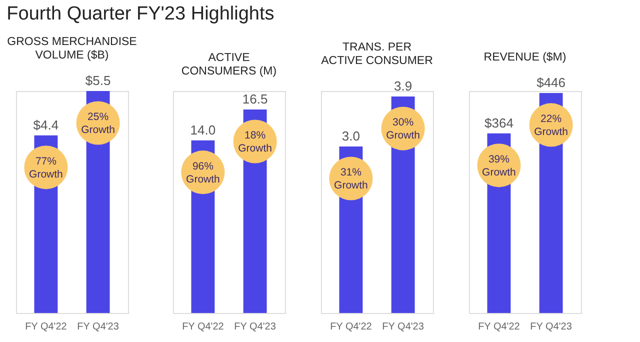 This screenshot has width=640, height=342. Describe the element at coordinates (551, 125) in the screenshot. I see `annotation: 22% Growth` at that location.